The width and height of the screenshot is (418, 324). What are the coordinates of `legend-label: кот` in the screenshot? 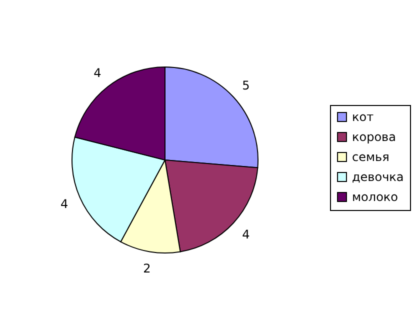 It's located at (363, 117).